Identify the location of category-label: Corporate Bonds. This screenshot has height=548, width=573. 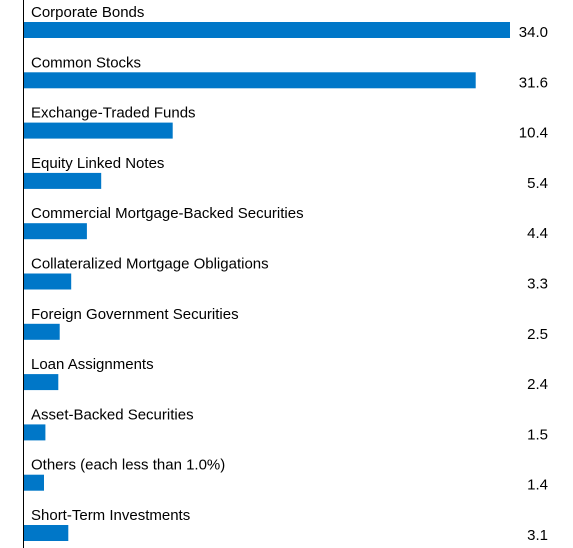
(87, 12).